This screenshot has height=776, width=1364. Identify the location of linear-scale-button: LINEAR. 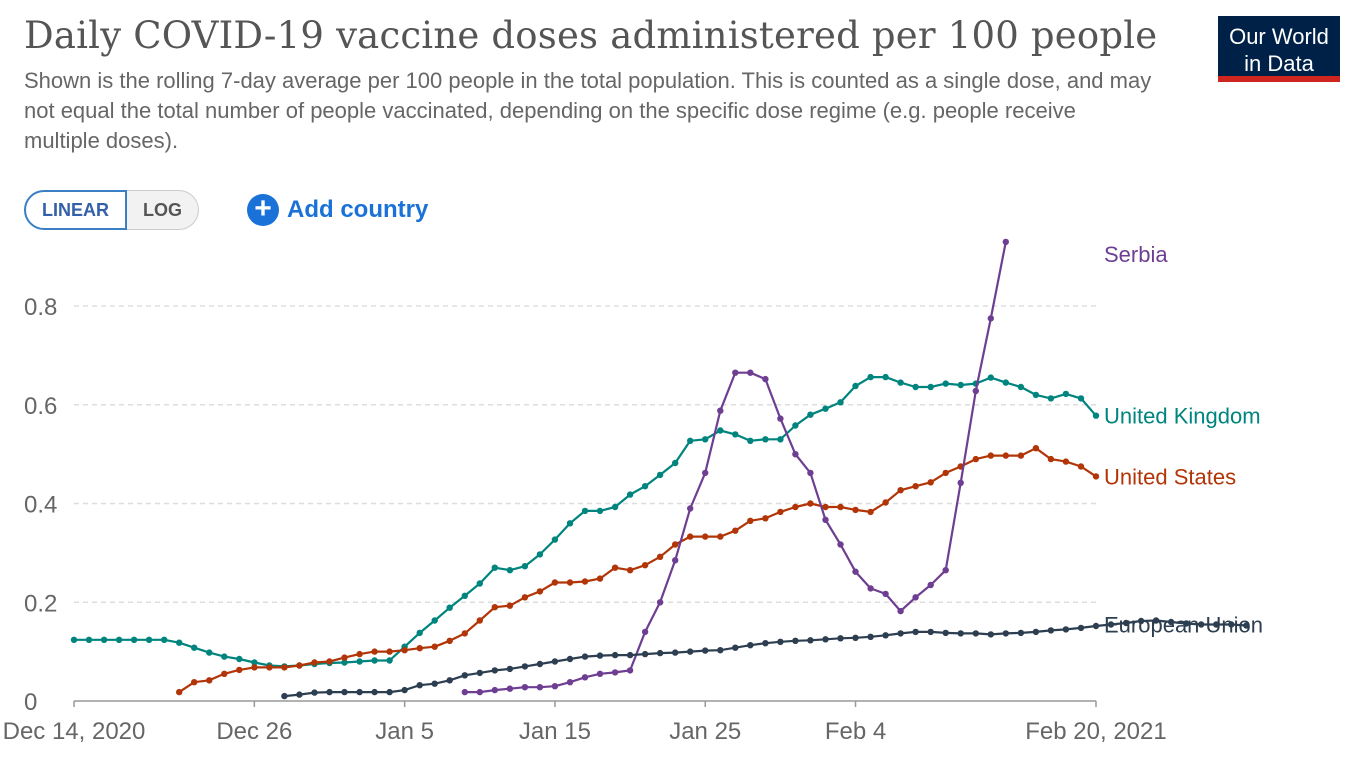
(75, 210).